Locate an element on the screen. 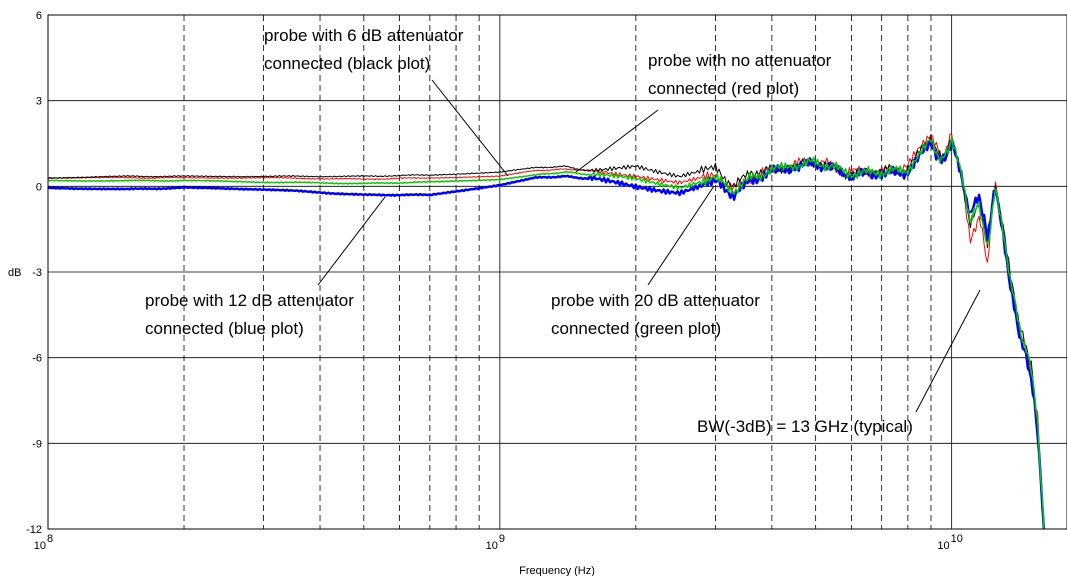 This screenshot has width=1067, height=576. y-tick-label: -12 is located at coordinates (34, 530).